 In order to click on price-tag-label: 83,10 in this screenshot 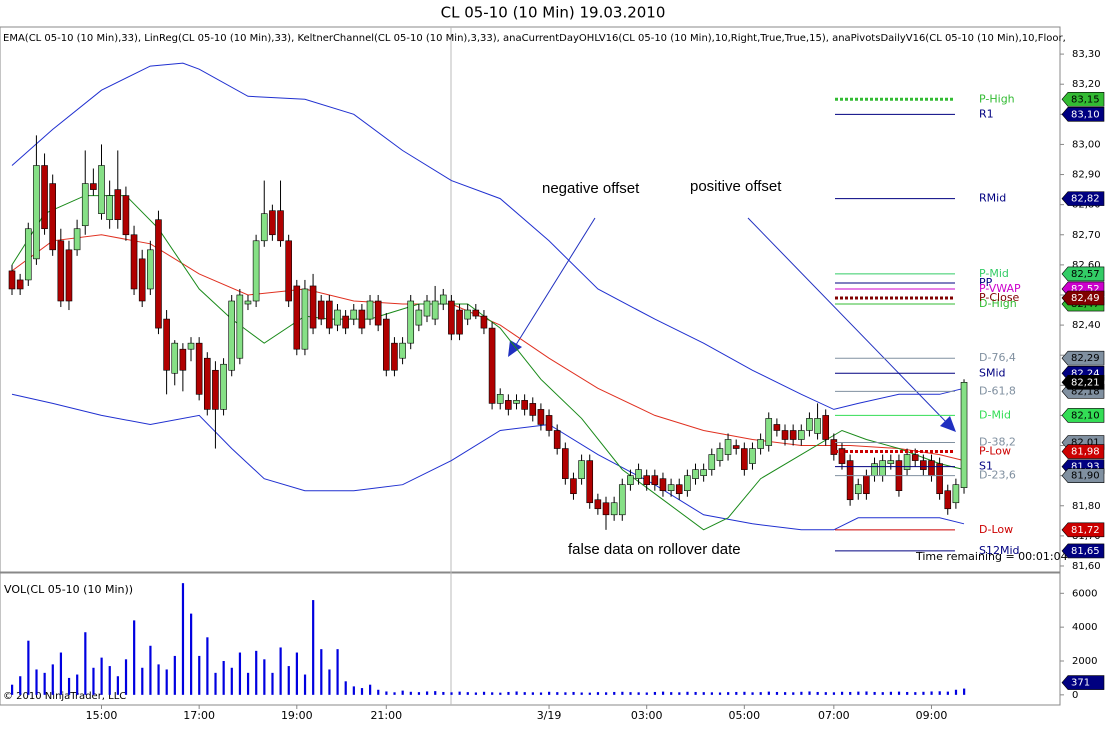, I will do `click(1085, 114)`.